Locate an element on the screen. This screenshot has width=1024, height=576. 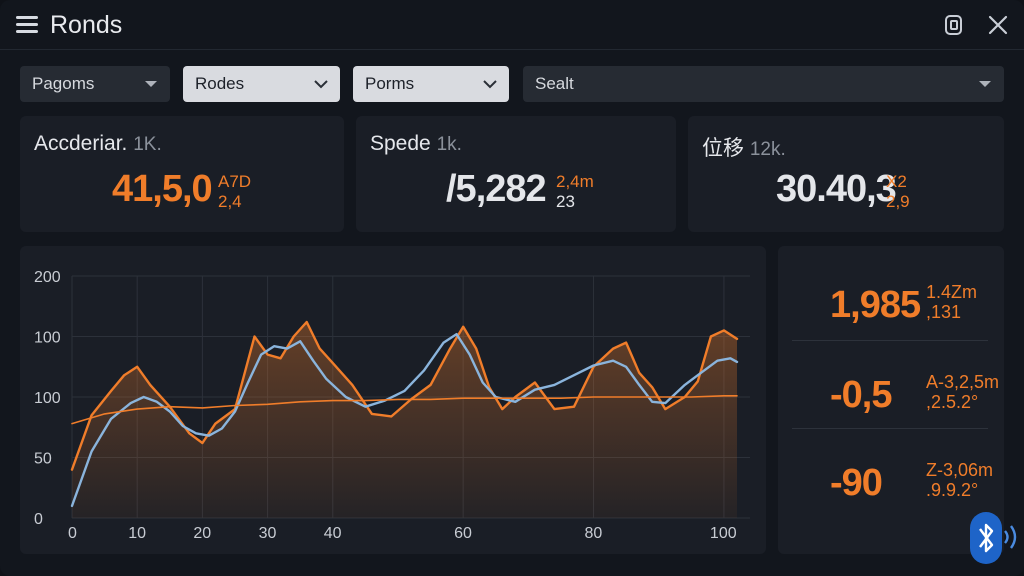
stat-title-text: Spede is located at coordinates (400, 143).